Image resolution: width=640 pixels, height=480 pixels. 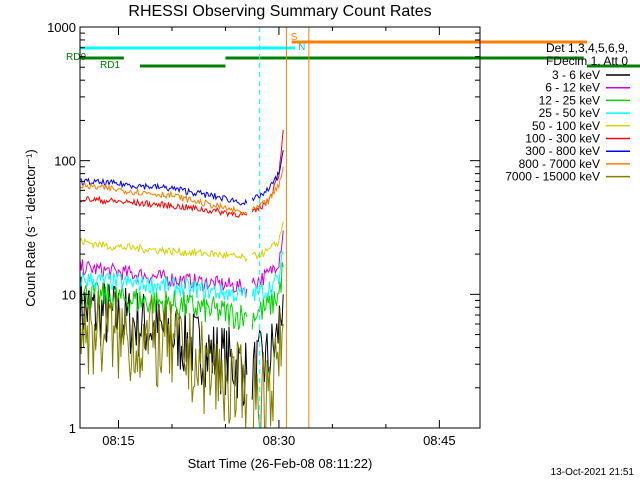 What do you see at coordinates (69, 294) in the screenshot?
I see `y-tick-label-1: 10` at bounding box center [69, 294].